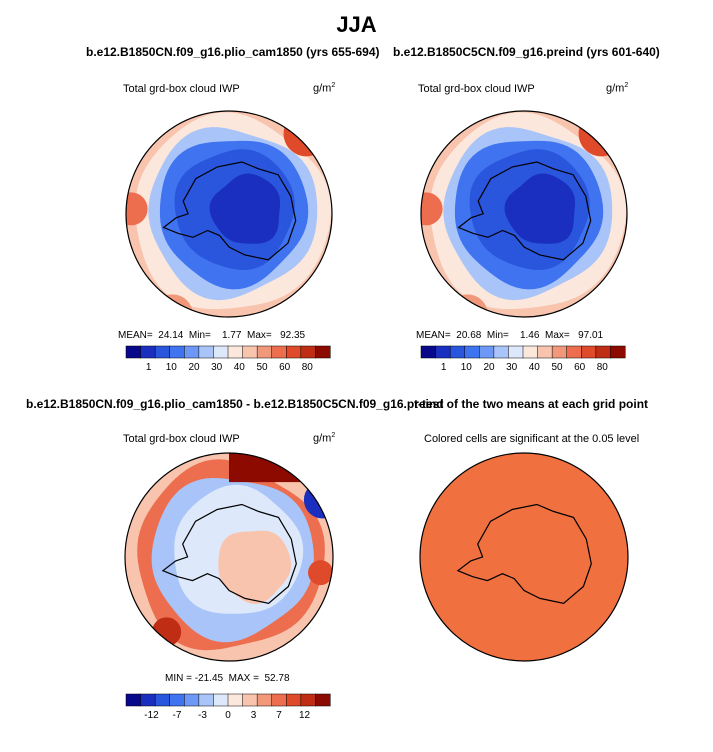 The image size is (713, 752). What do you see at coordinates (151, 715) in the screenshot?
I see `colorbar-tick-label: -12` at bounding box center [151, 715].